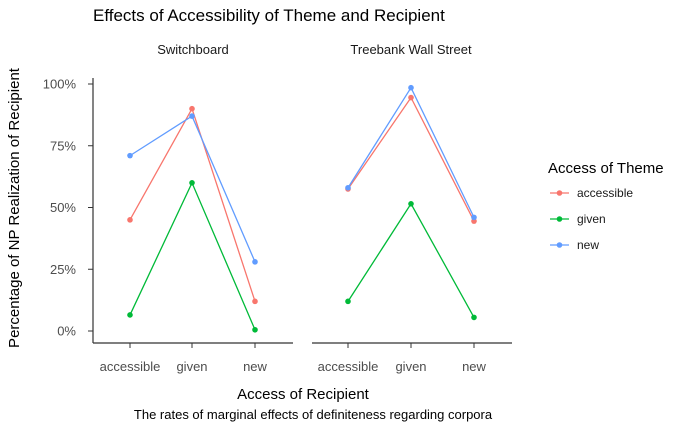 The width and height of the screenshot is (700, 432). I want to click on y-tick-label: 25%, so click(63, 269).